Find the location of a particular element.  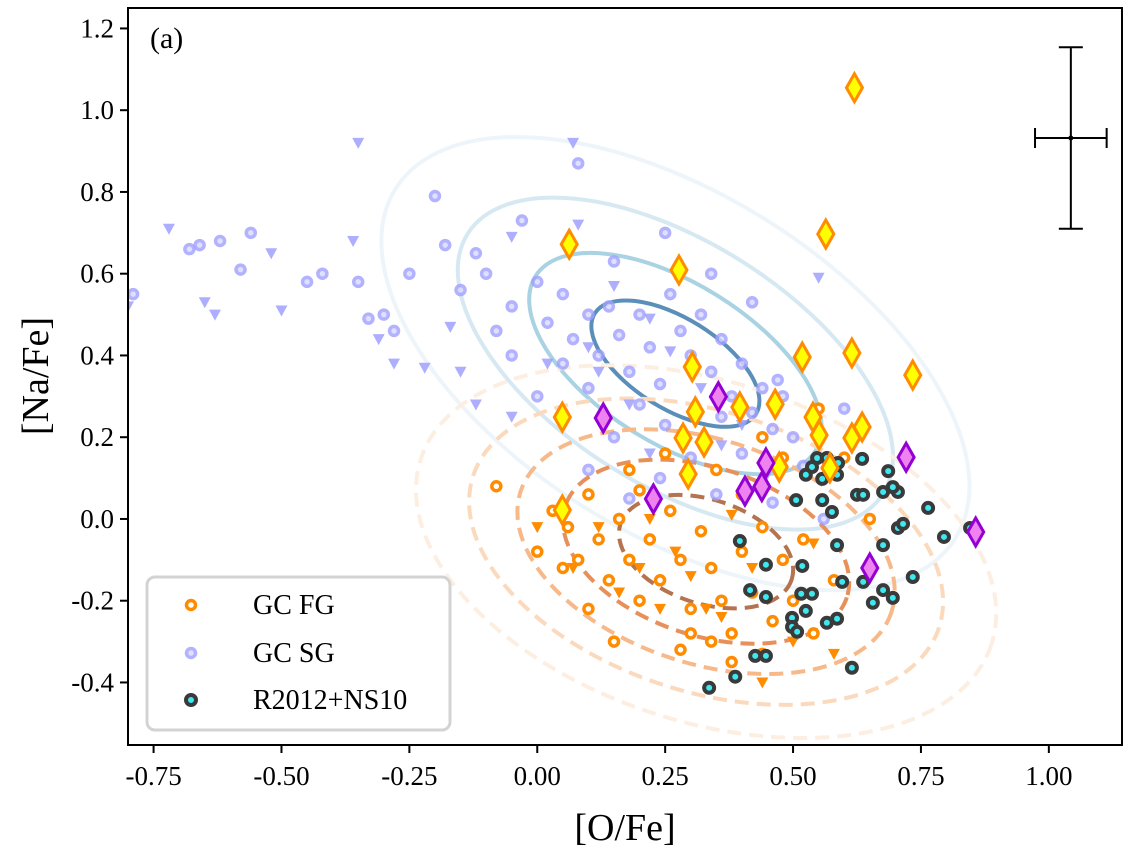

y-tick-label: -0.2 is located at coordinates (92, 601).